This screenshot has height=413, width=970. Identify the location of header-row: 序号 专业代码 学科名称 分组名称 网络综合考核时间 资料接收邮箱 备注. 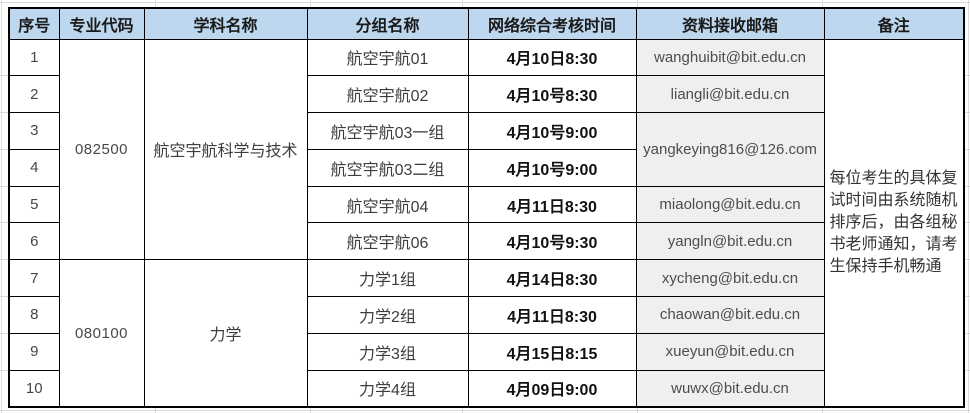
(486, 23).